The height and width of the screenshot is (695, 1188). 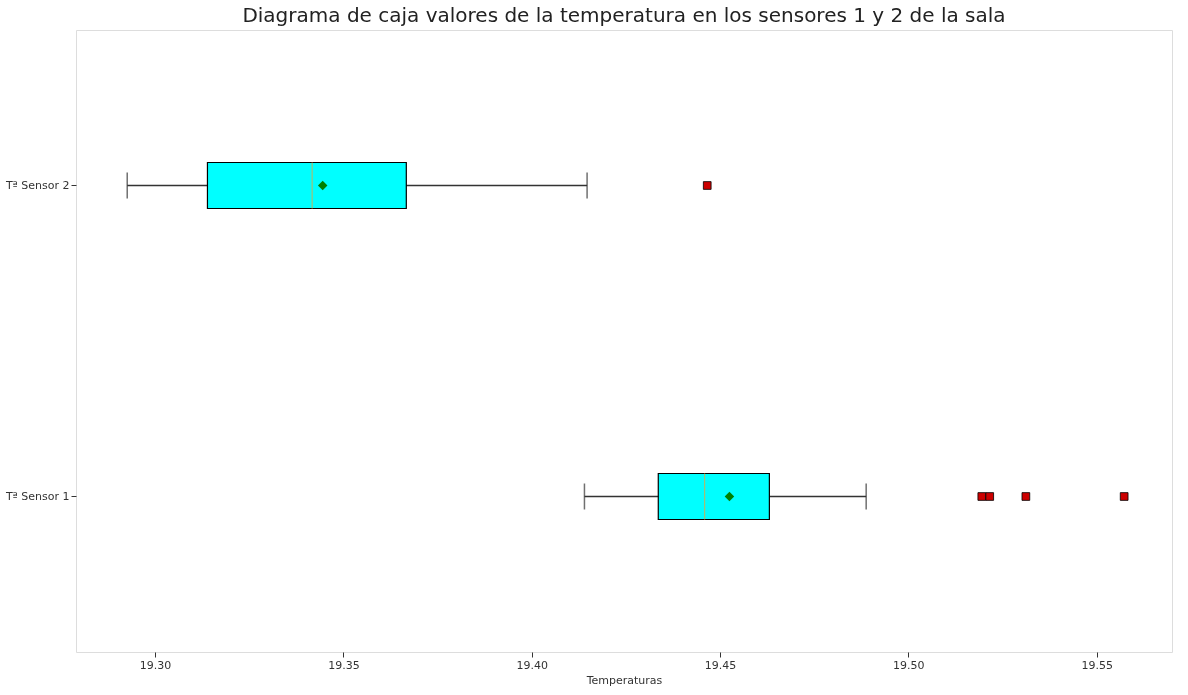 What do you see at coordinates (37, 496) in the screenshot?
I see `y-tick-label: Tª Sensor 1` at bounding box center [37, 496].